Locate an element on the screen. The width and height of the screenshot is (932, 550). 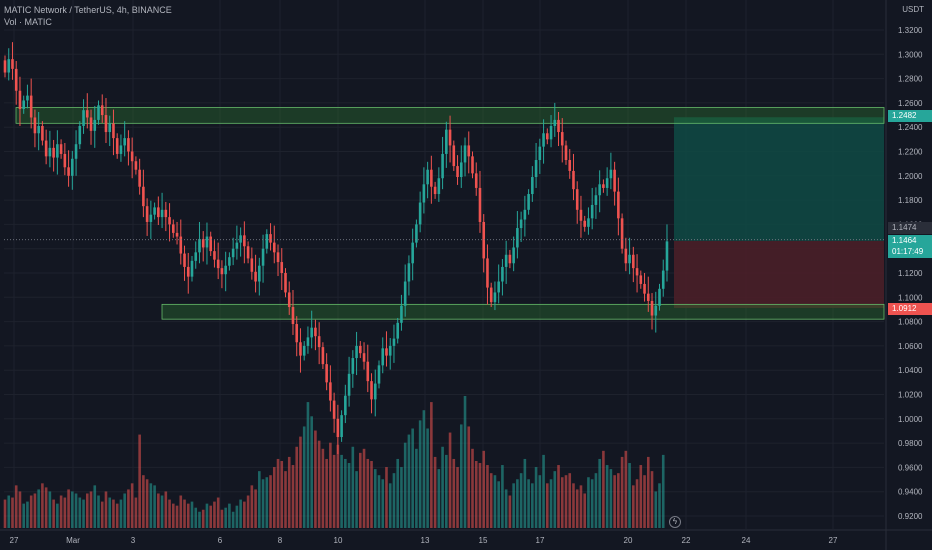
x-tick-label: 13 is located at coordinates (425, 540).